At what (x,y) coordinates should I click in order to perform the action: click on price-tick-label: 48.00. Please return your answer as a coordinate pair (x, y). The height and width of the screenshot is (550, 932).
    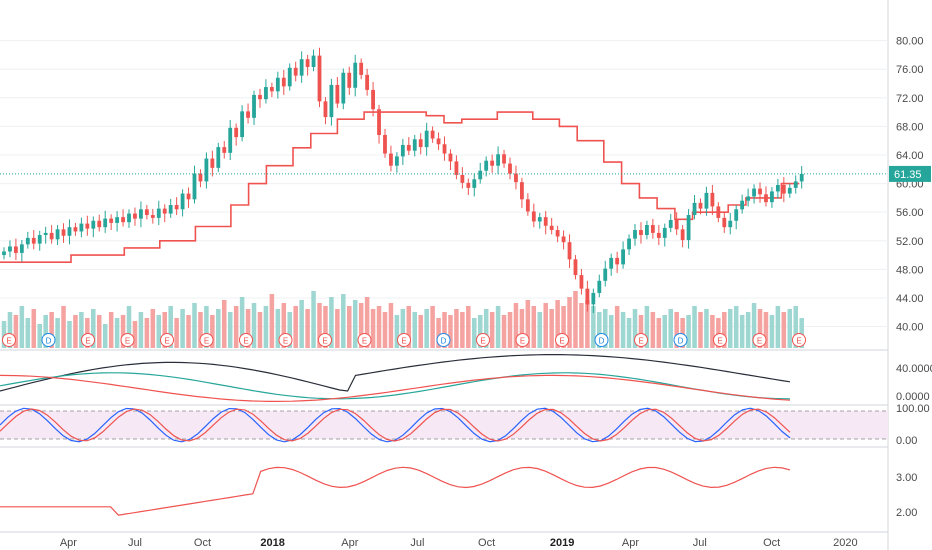
    Looking at the image, I should click on (910, 270).